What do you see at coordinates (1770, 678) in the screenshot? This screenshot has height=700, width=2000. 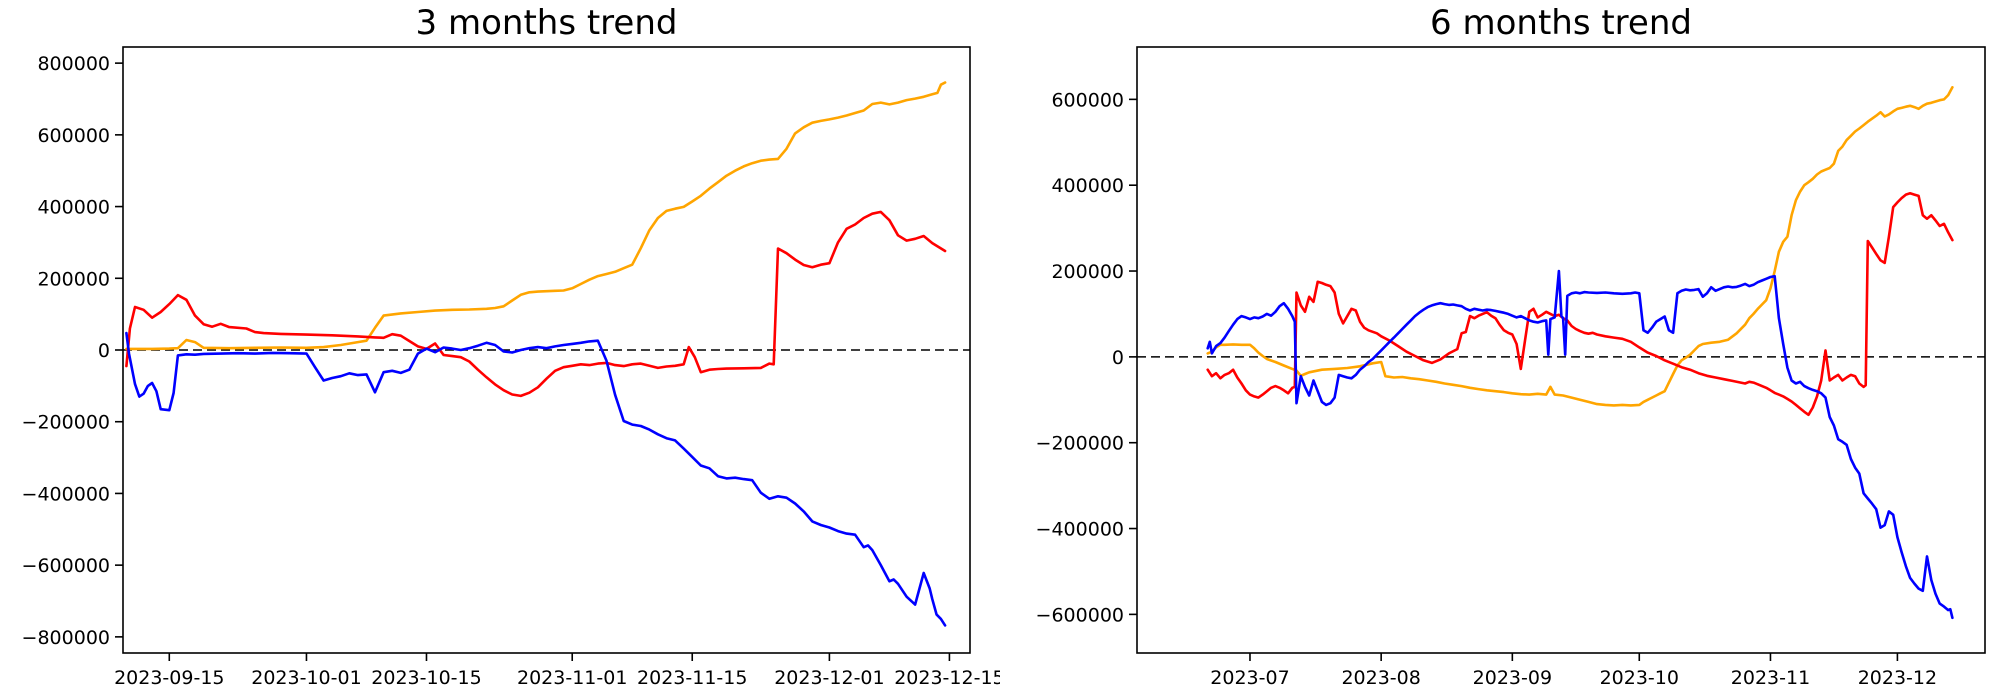 I see `x-axis-tick-label: 2023-11` at bounding box center [1770, 678].